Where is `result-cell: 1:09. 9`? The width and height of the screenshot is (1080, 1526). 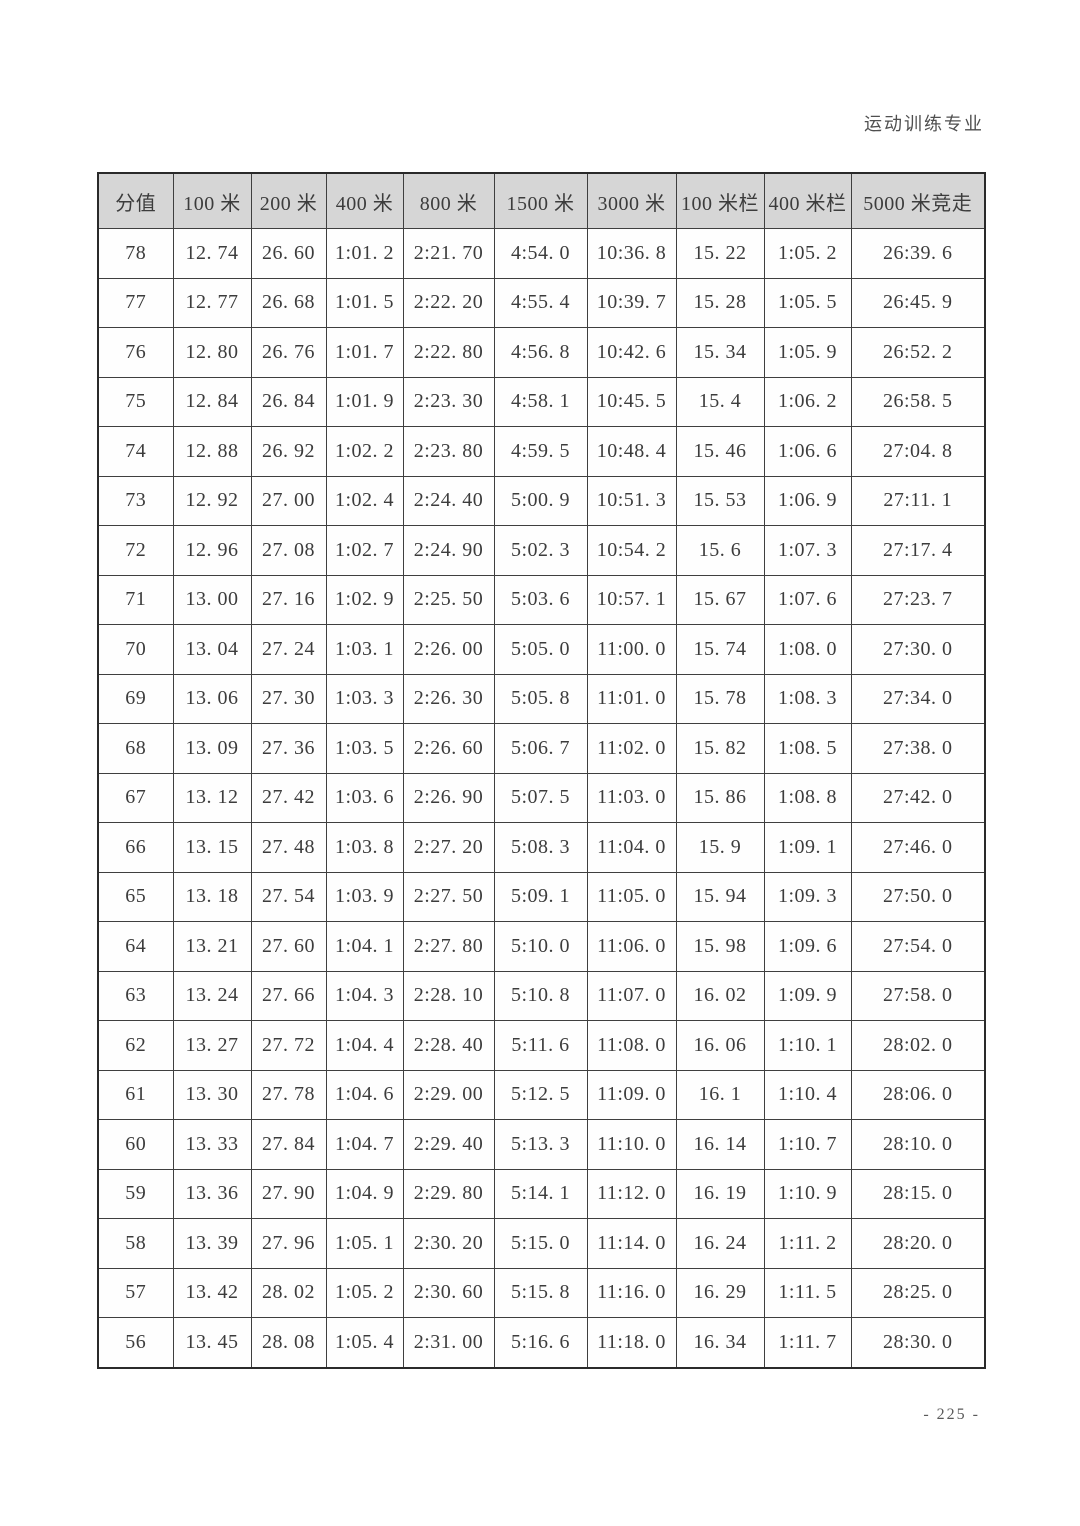
result-cell: 1:09. 9 is located at coordinates (807, 995).